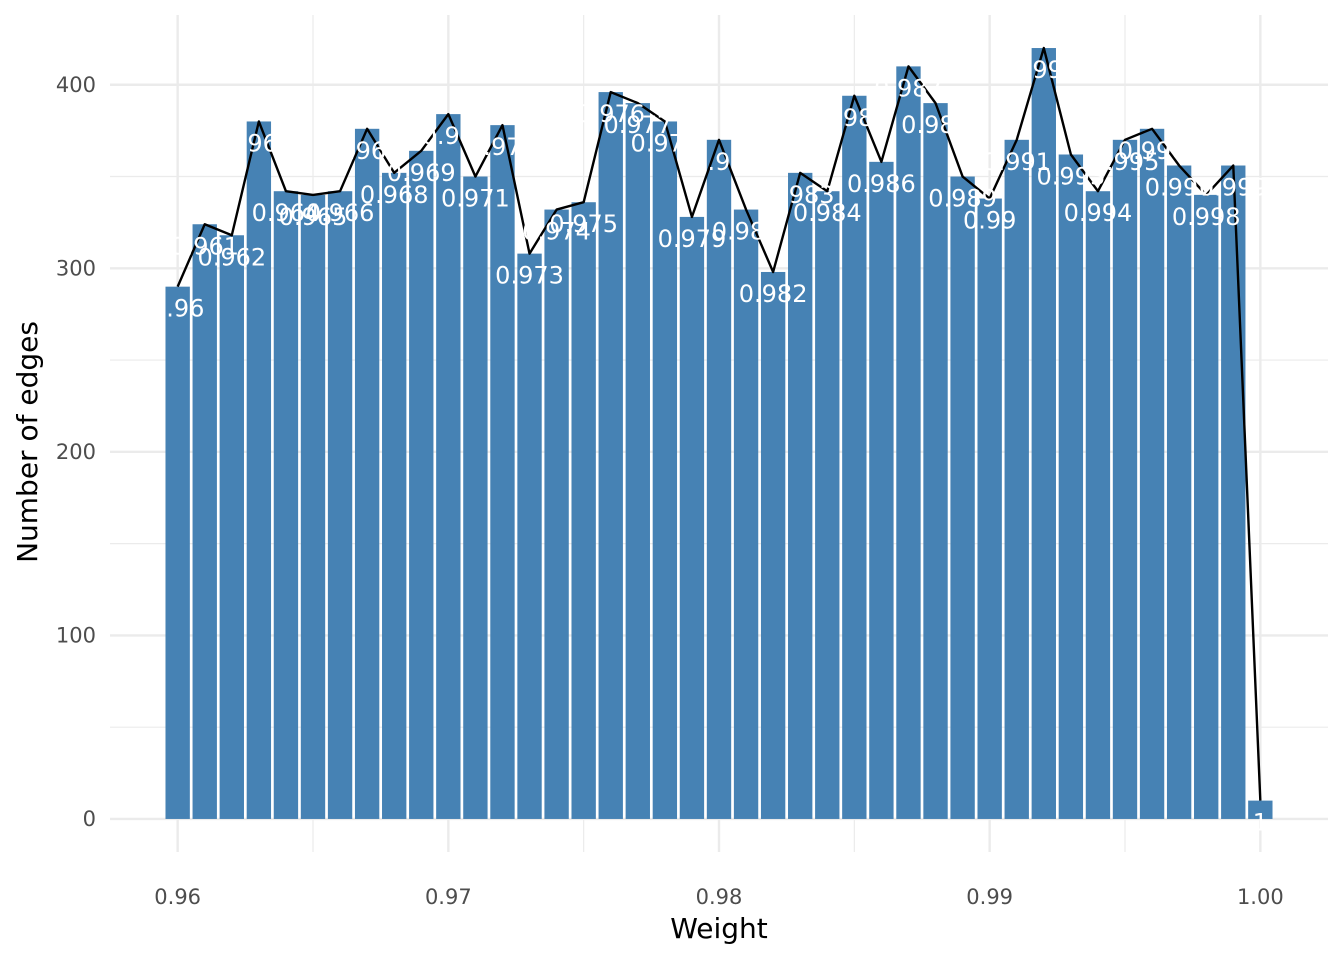 This screenshot has height=960, width=1344. Describe the element at coordinates (177, 309) in the screenshot. I see `bar-value-label: 0.96` at that location.